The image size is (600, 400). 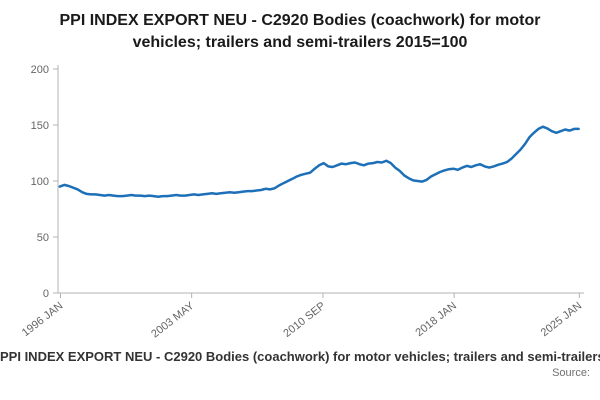 What do you see at coordinates (40, 126) in the screenshot?
I see `svg-text: 150` at bounding box center [40, 126].